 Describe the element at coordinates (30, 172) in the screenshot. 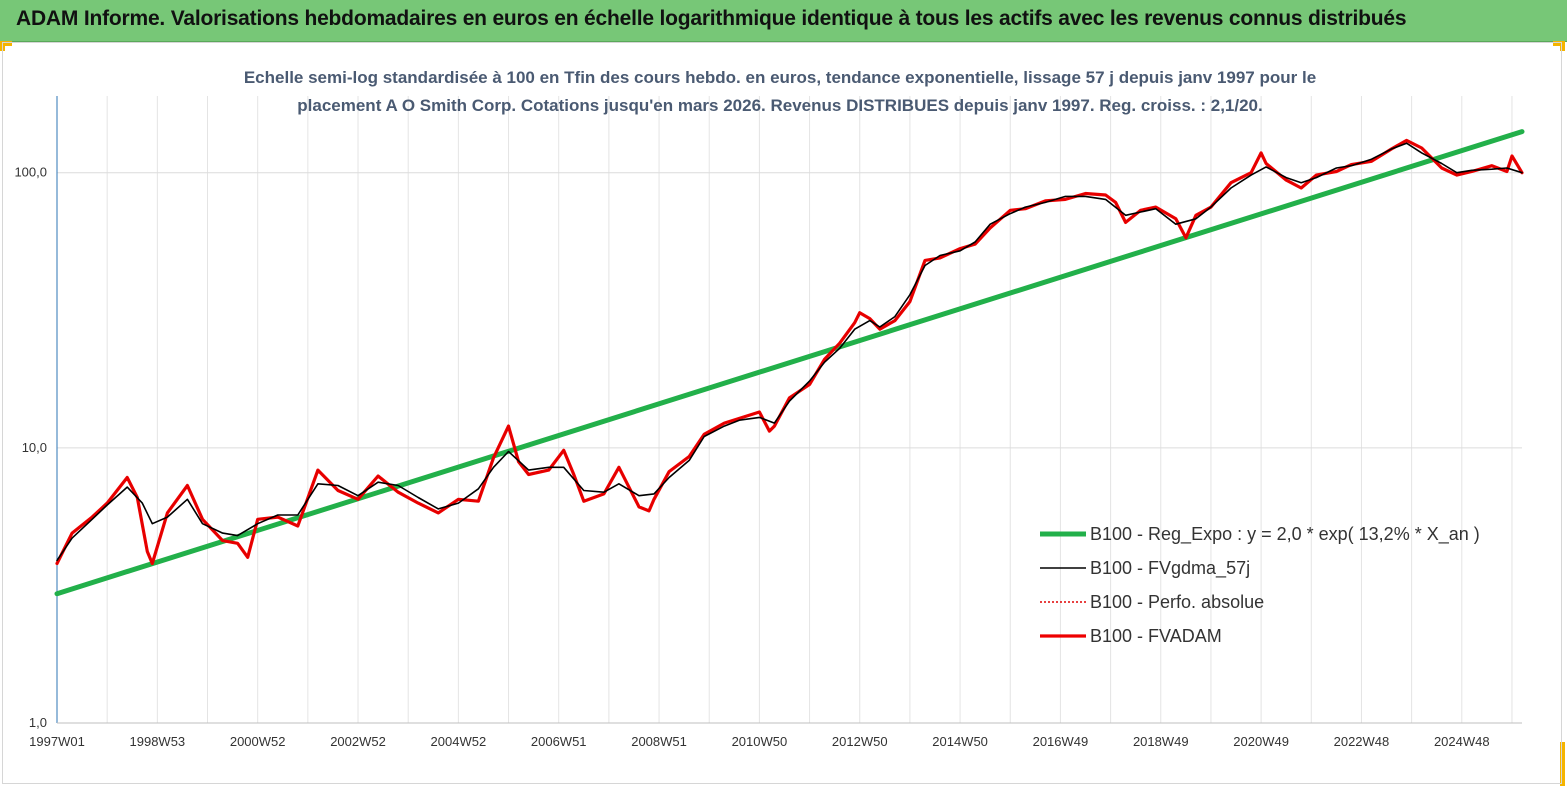

I see `y-tick-label: 100,0` at that location.